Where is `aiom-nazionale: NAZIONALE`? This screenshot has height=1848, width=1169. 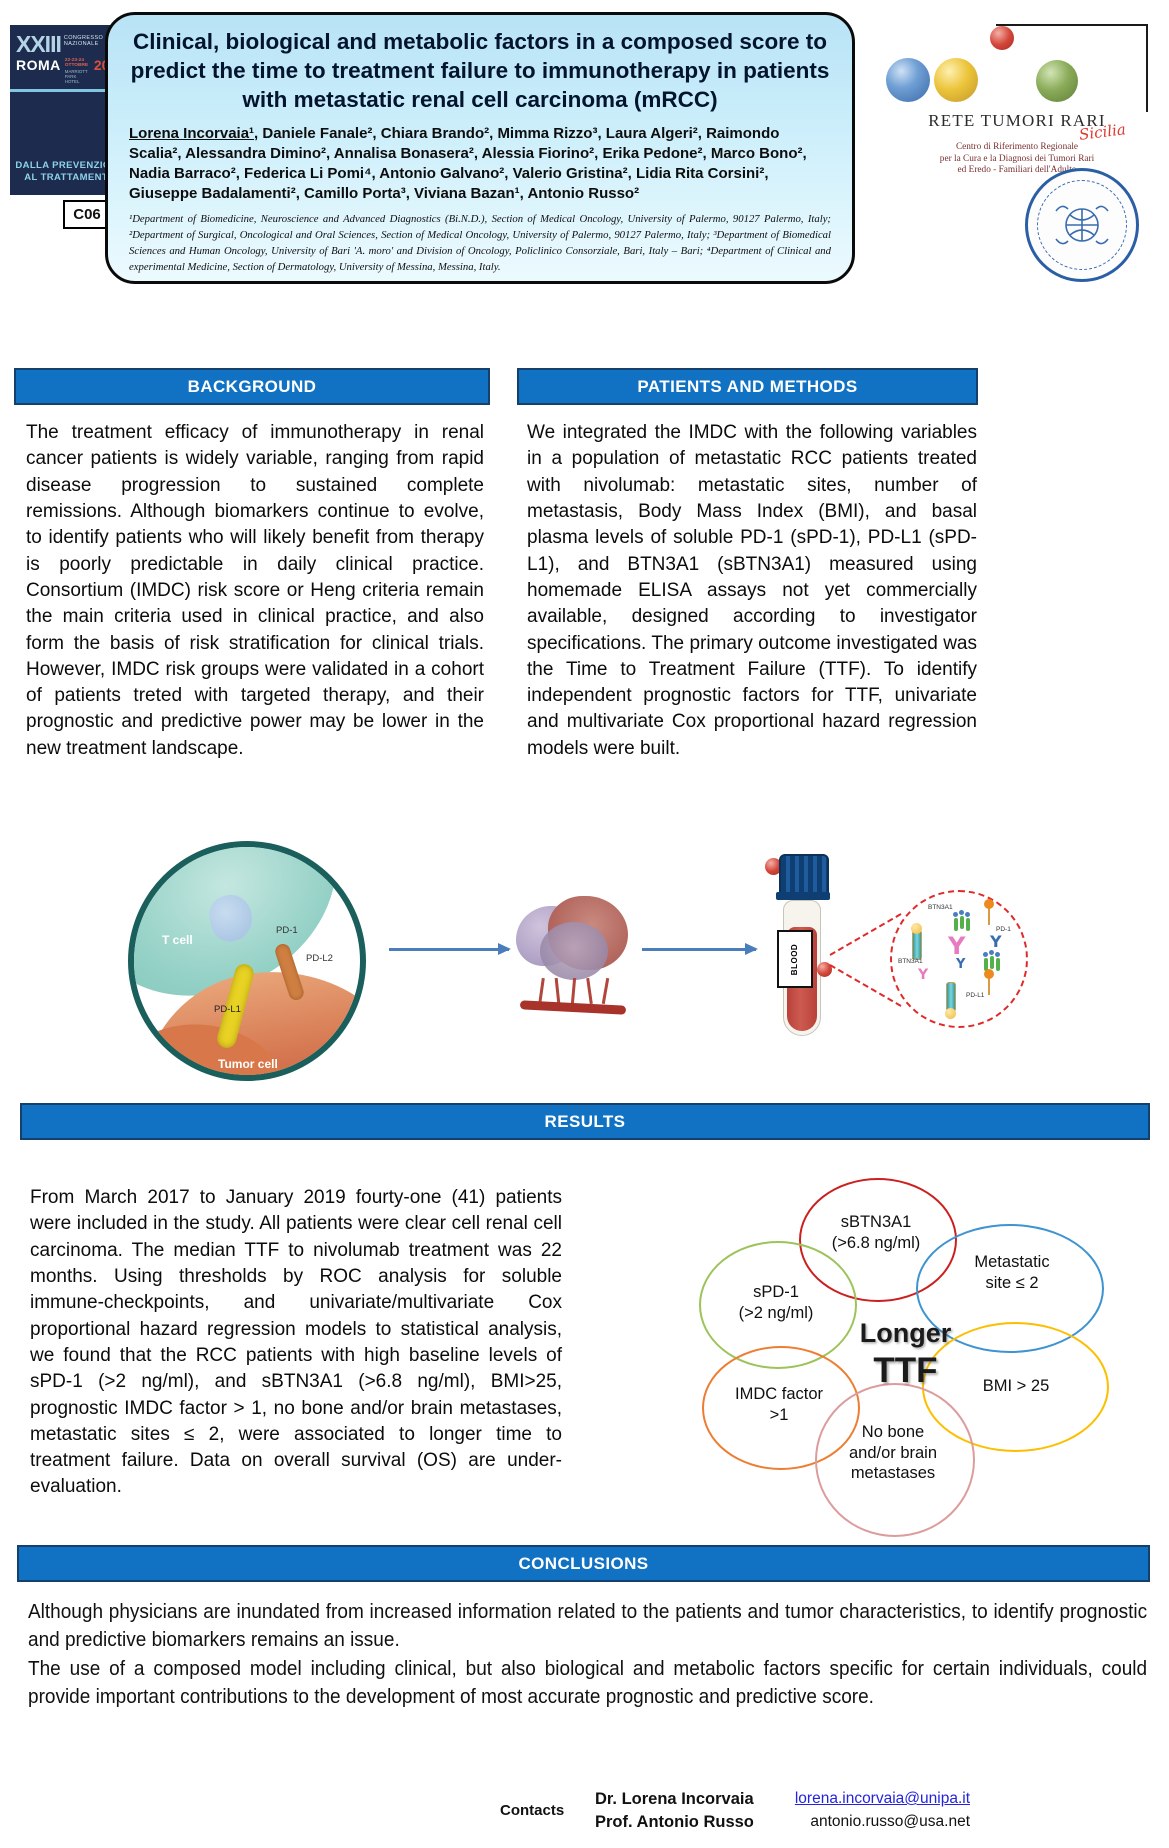
aiom-nazionale: NAZIONALE is located at coordinates (81, 43).